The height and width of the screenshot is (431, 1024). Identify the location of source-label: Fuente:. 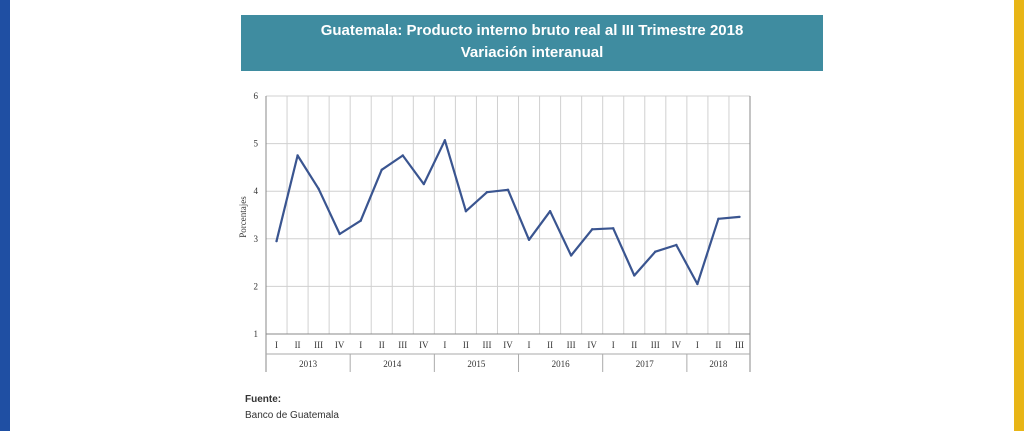
(263, 399).